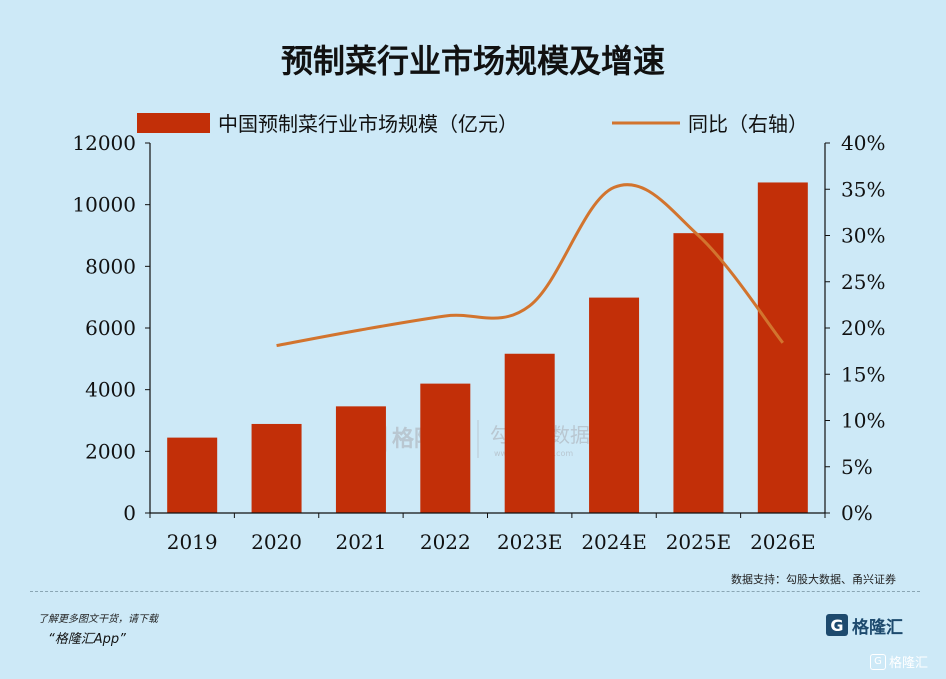  Describe the element at coordinates (110, 390) in the screenshot. I see `left-tick-label: 4000` at that location.